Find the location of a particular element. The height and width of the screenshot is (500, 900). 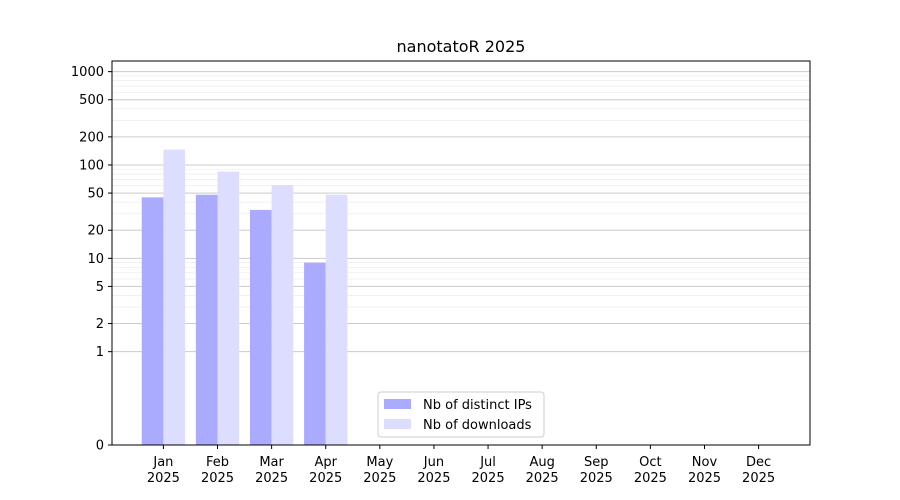

y-axis: 0 1 2 5 10 20 50 100 200 500 1000 is located at coordinates (91, 259).